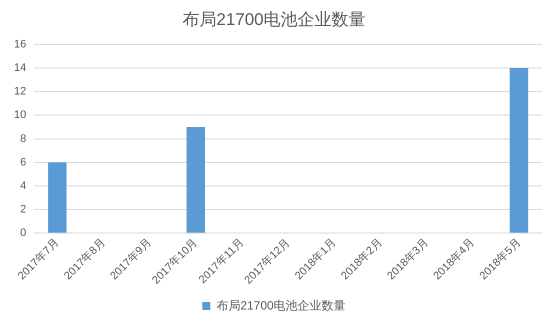  I want to click on y-tick-label: 4, so click(23, 186).